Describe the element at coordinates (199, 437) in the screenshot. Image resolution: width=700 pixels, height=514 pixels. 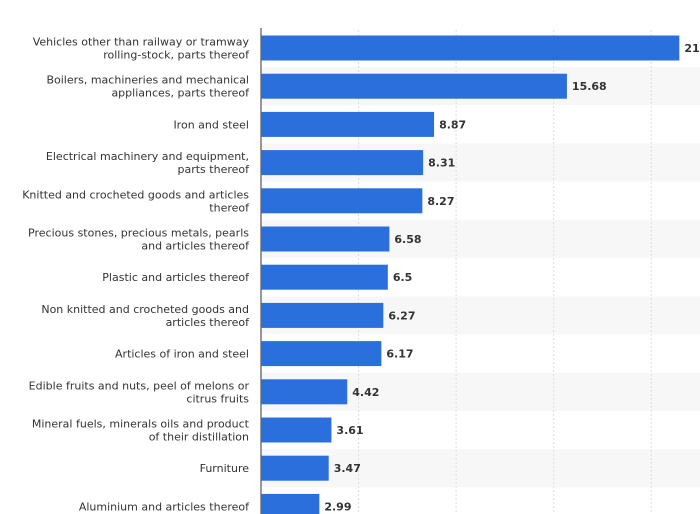
I see `category-label-line: of their distillation` at that location.